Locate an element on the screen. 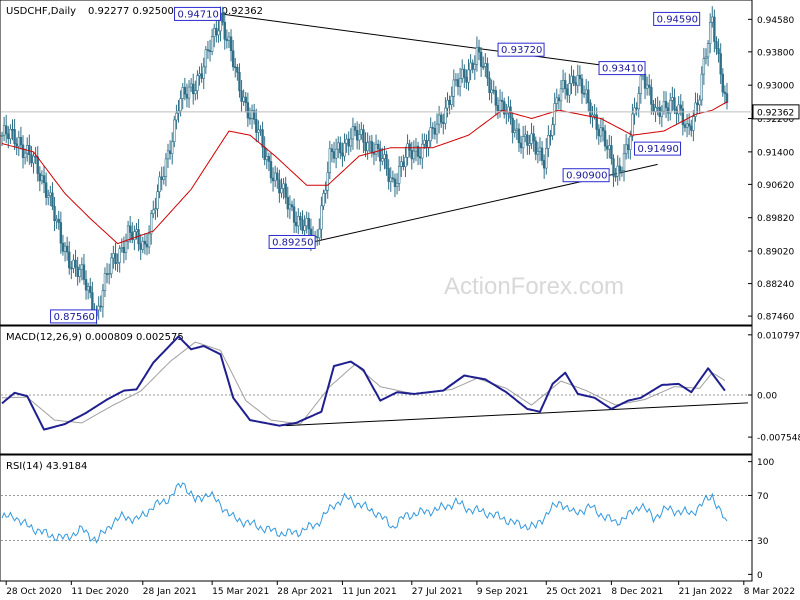 This screenshot has width=800, height=600. x-tick-label: 21 Jan 2022 is located at coordinates (706, 592).